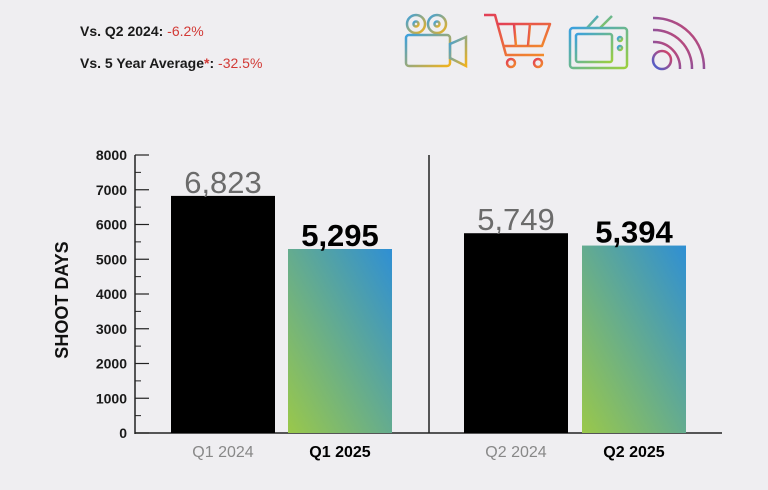 This screenshot has height=490, width=768. I want to click on bar-q1-2025, so click(340, 340).